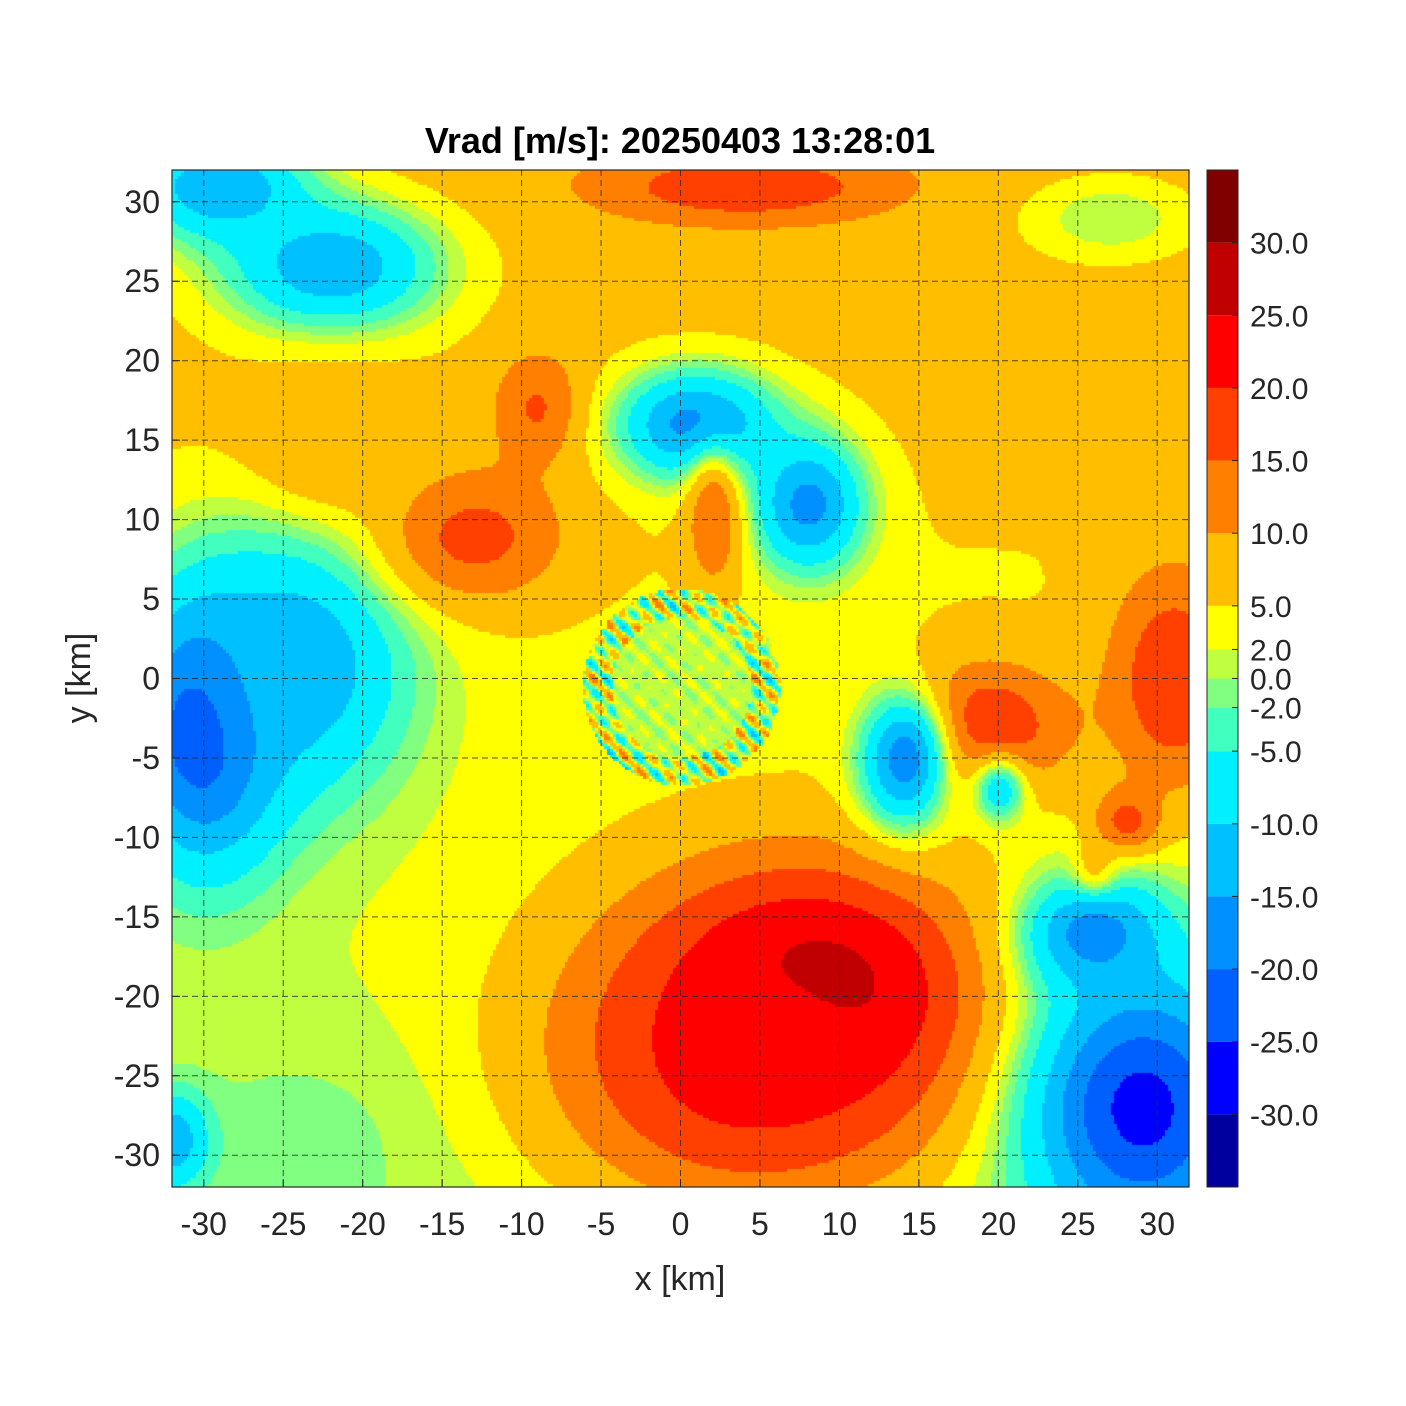 The image size is (1406, 1406). I want to click on x-tick-label: 15, so click(919, 1224).